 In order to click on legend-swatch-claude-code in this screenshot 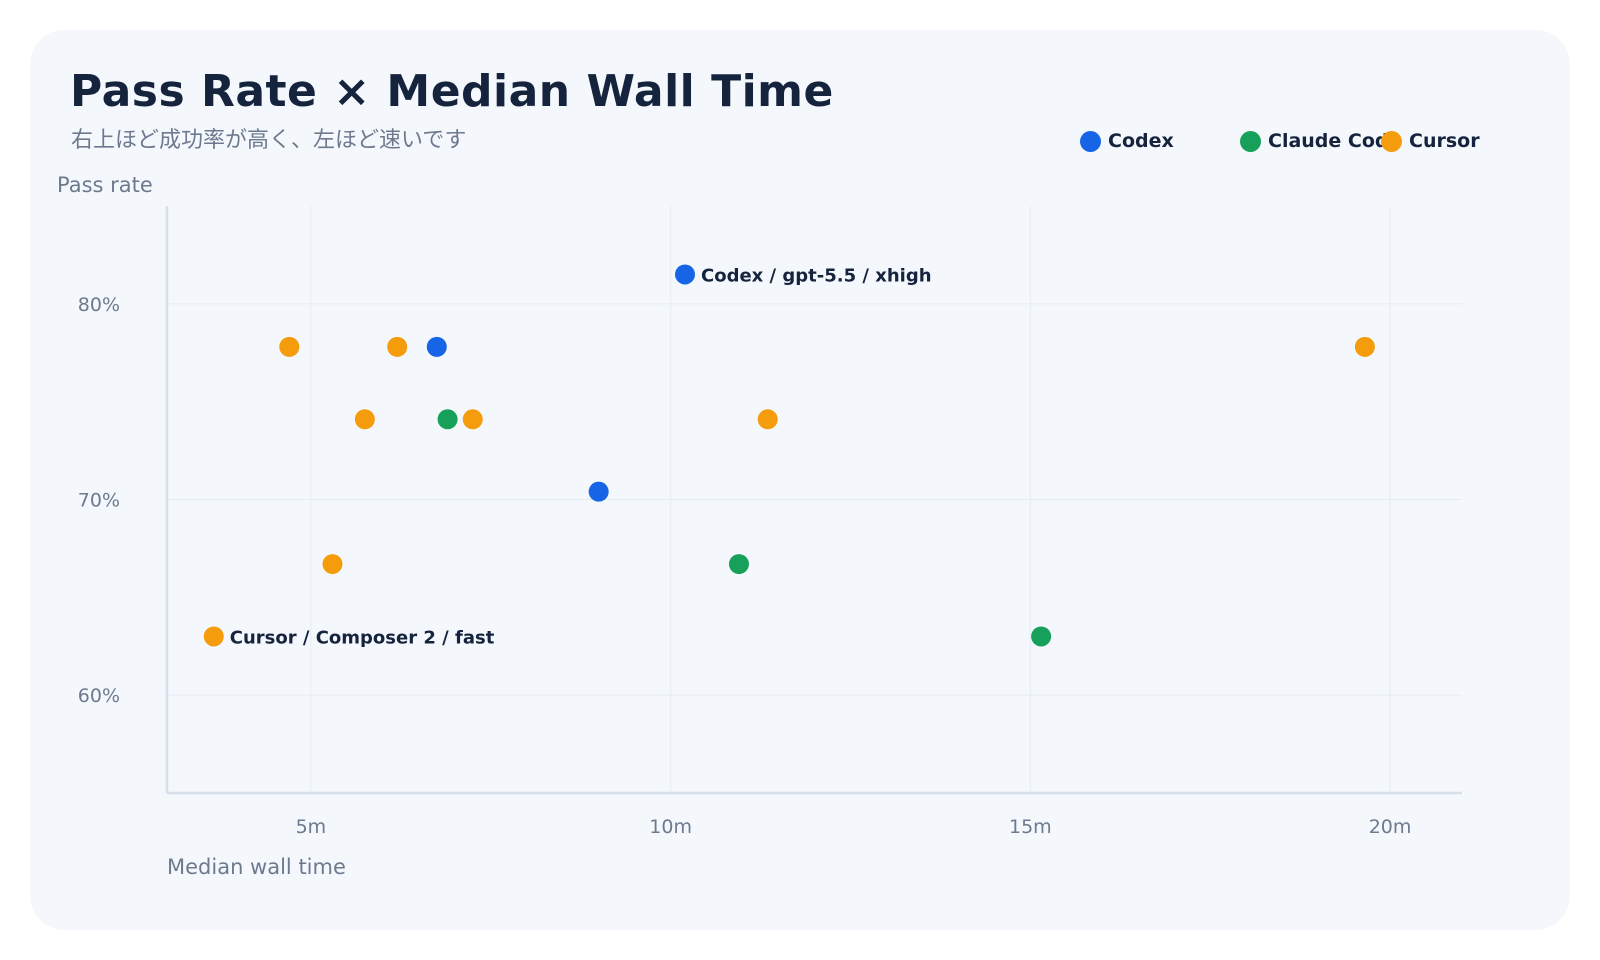, I will do `click(1250, 141)`.